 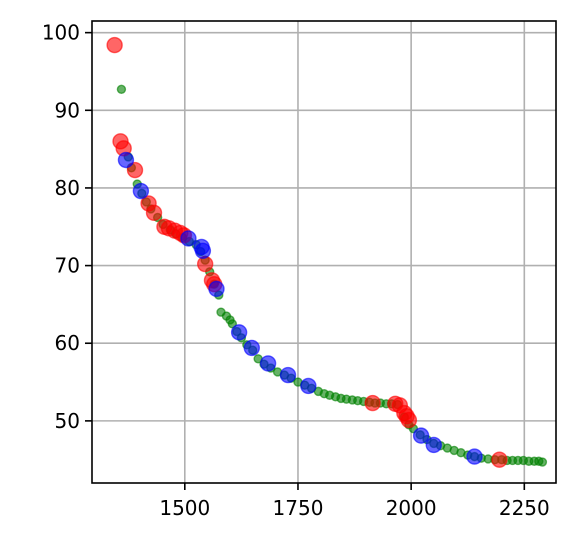 I want to click on x-tick-label: 2250, so click(x=524, y=508).